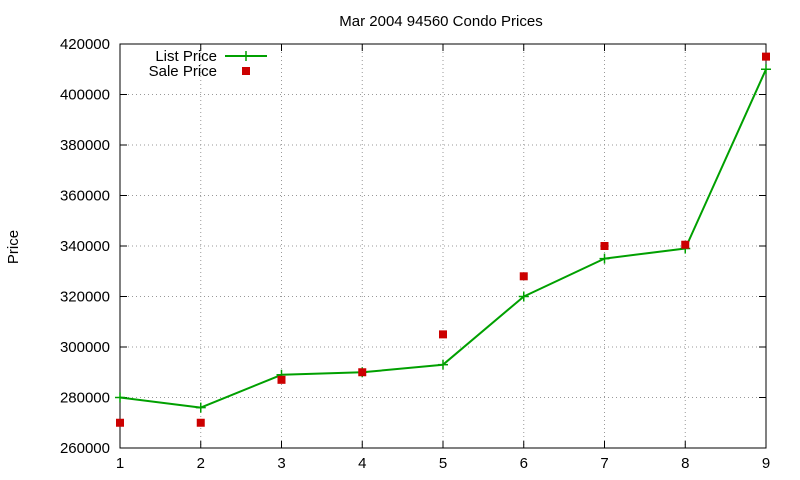 The image size is (800, 480). Describe the element at coordinates (85, 95) in the screenshot. I see `y-tick-label: 400000` at that location.